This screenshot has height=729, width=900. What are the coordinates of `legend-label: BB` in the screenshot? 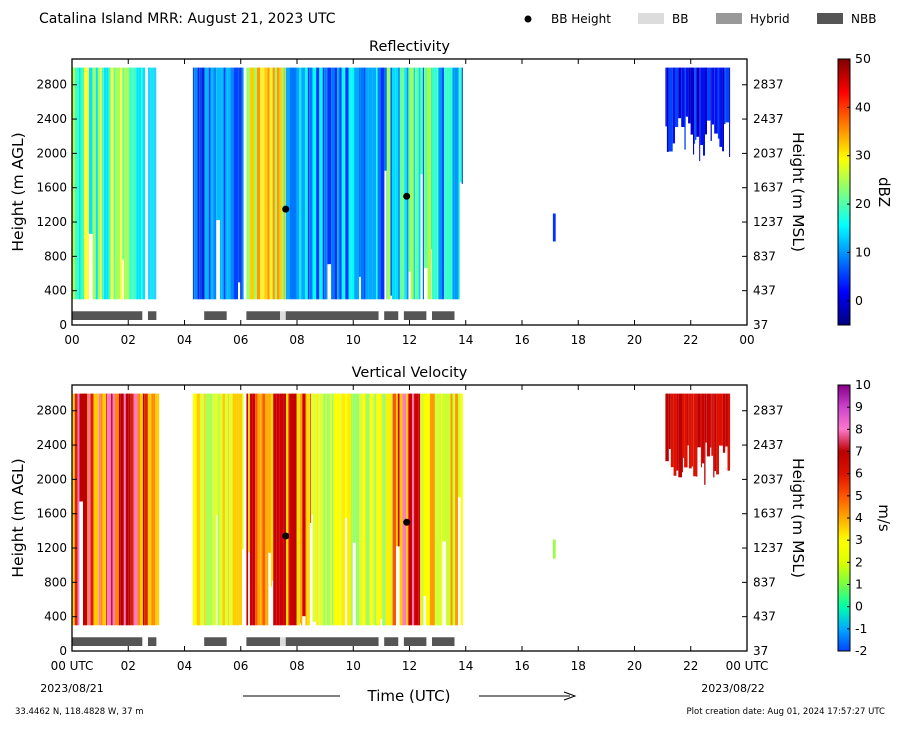 It's located at (680, 19).